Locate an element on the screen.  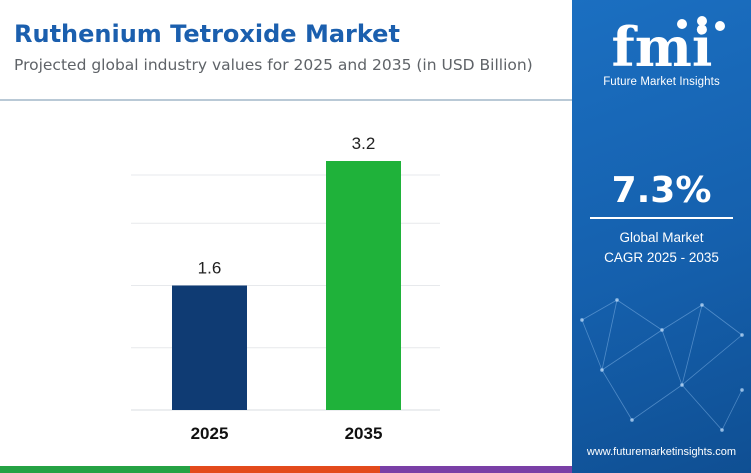
bottom-color-strip is located at coordinates (286, 469).